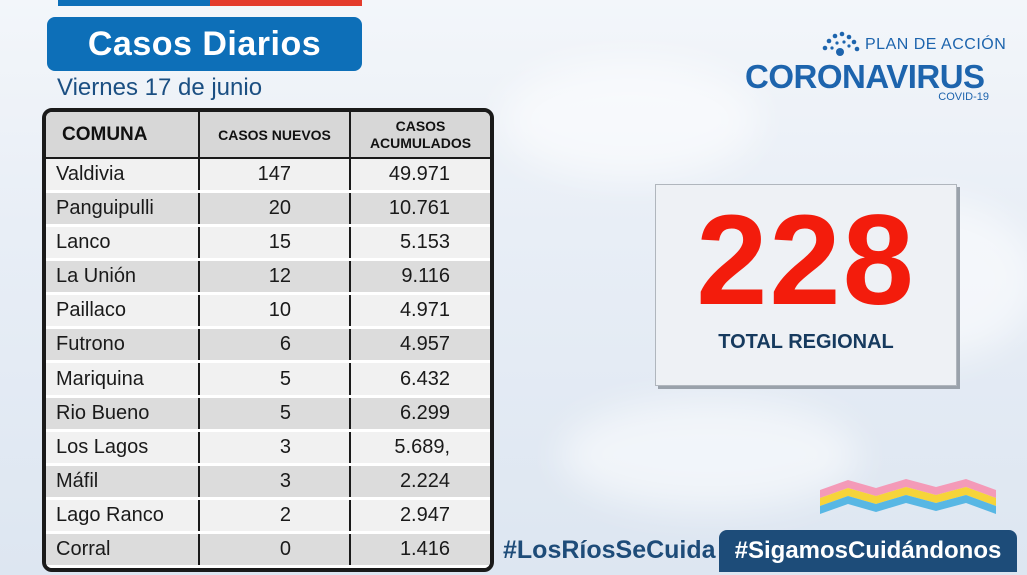  I want to click on table-header-row: COMUNA CASOS NUEVOS CASOS ACUMULADOS, so click(268, 135).